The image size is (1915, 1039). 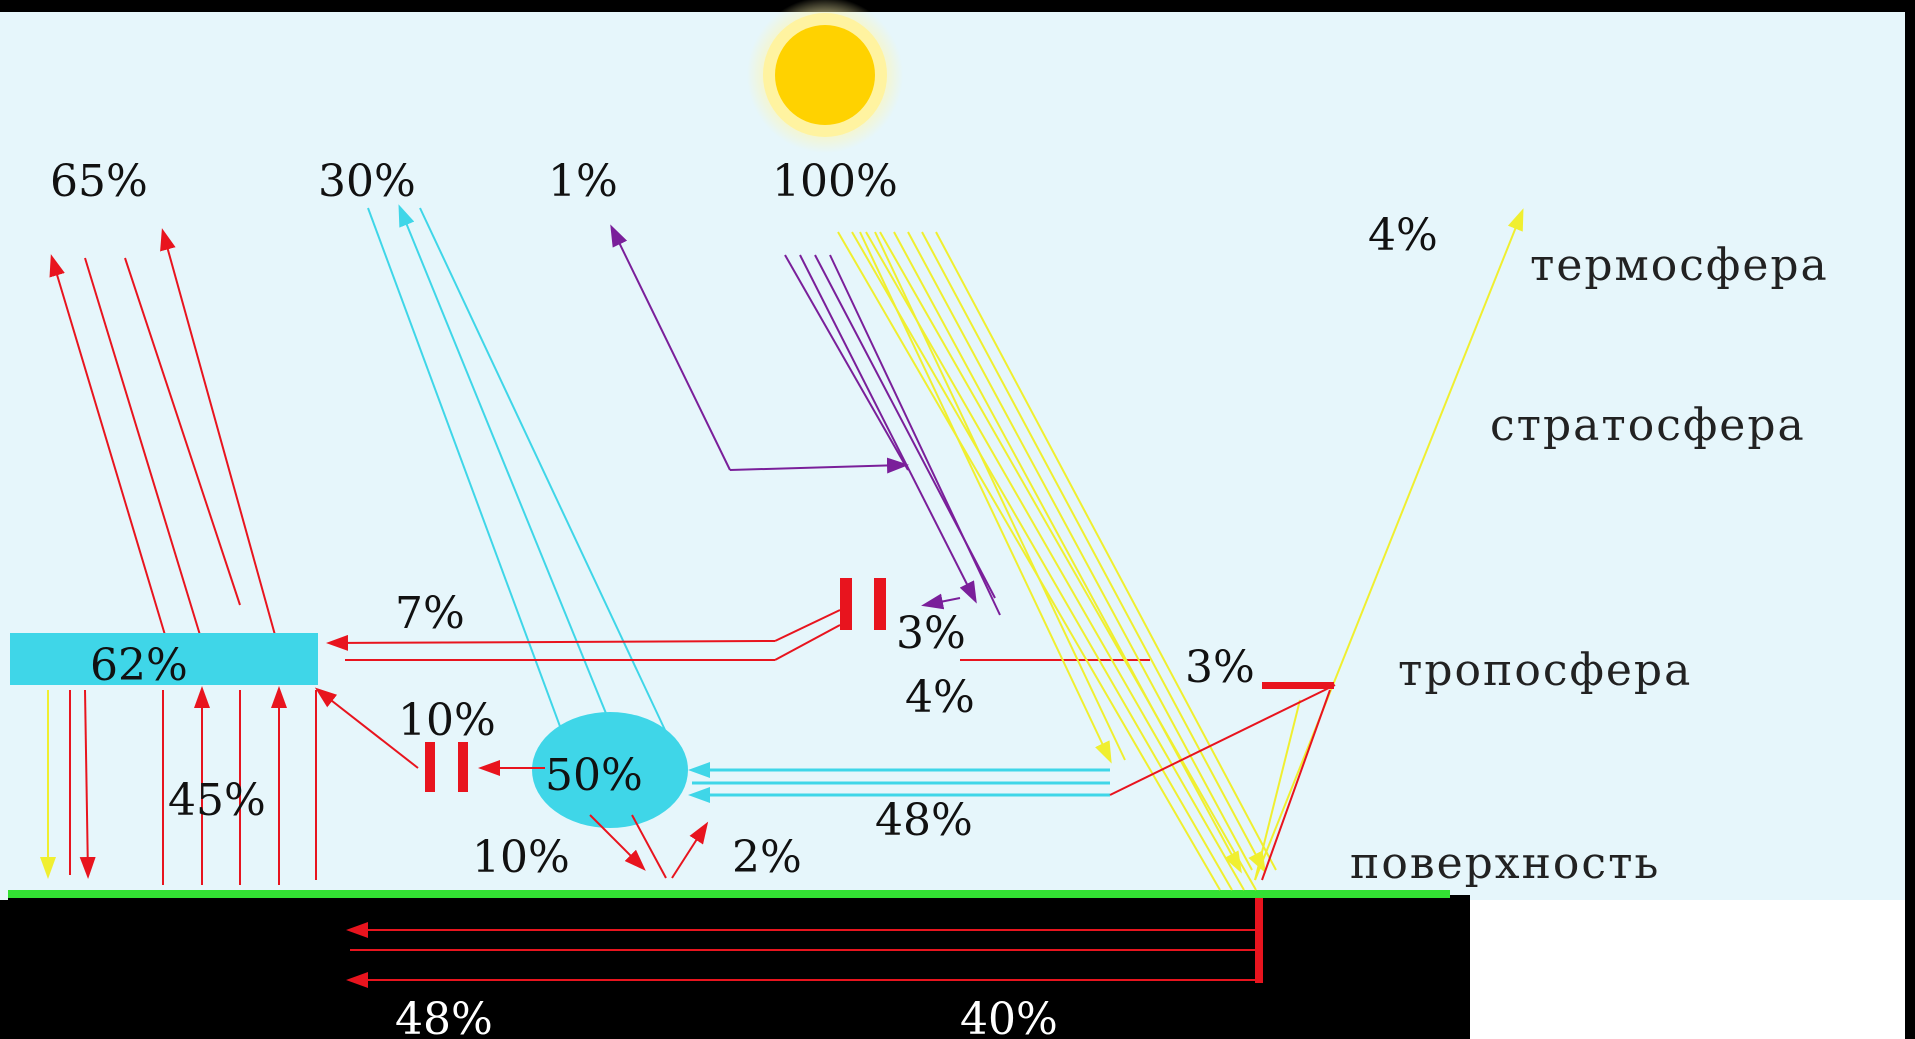 What do you see at coordinates (1057, 561) in the screenshot?
I see `sunlight-rays` at bounding box center [1057, 561].